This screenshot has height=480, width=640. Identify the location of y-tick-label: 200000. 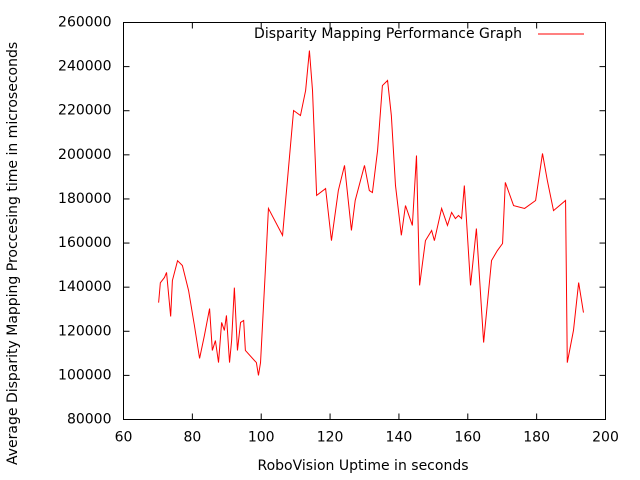
(84, 155).